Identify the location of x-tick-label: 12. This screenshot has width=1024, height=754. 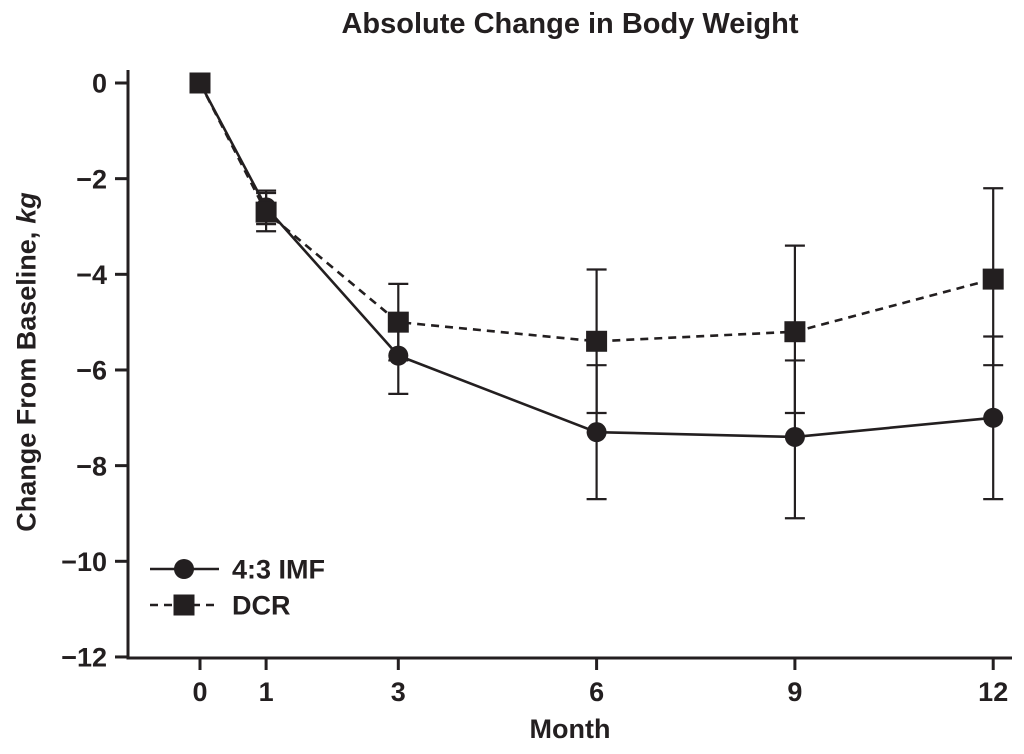
(993, 692).